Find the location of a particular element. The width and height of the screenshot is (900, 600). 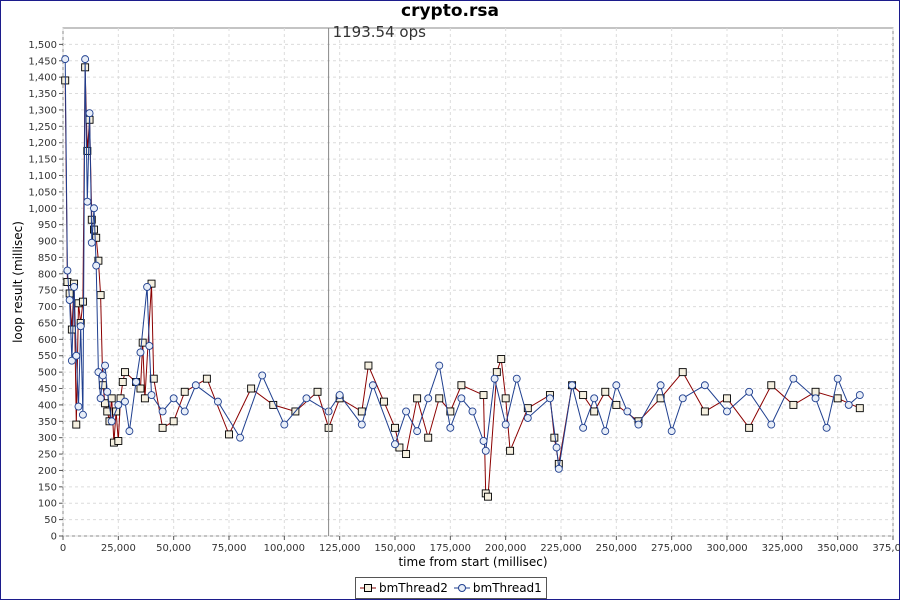

y-tick-label: 700 is located at coordinates (47, 307).